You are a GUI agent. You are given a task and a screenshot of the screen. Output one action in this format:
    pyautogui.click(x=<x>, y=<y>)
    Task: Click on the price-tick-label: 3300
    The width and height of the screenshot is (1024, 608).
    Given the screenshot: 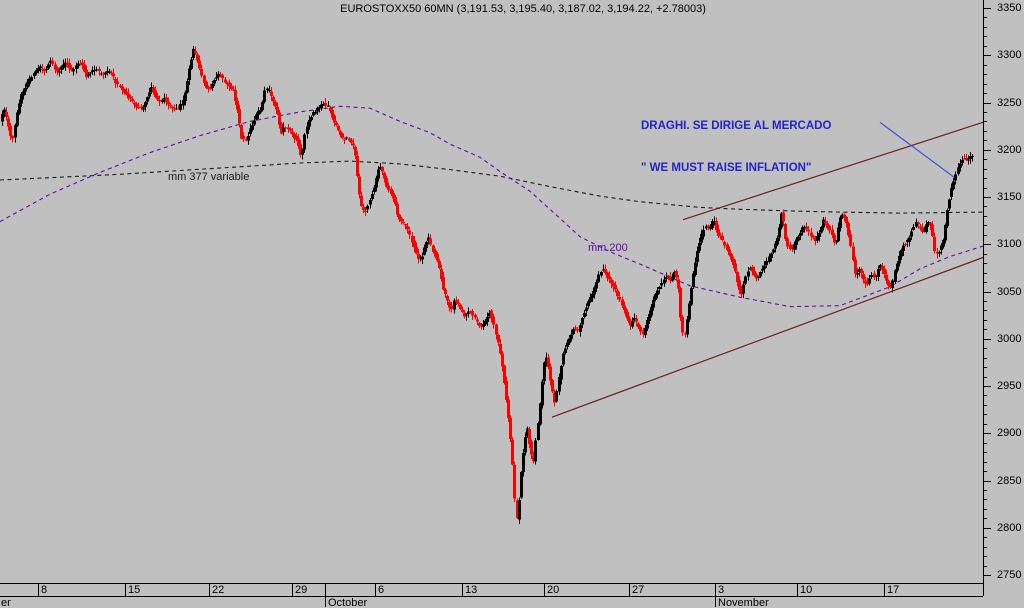 What is the action you would take?
    pyautogui.click(x=1009, y=55)
    